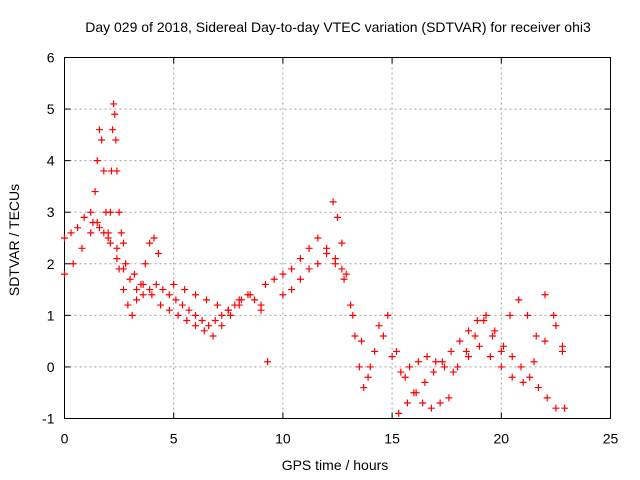 Image resolution: width=640 pixels, height=480 pixels. Describe the element at coordinates (51, 315) in the screenshot. I see `y-tick-label: 1` at that location.